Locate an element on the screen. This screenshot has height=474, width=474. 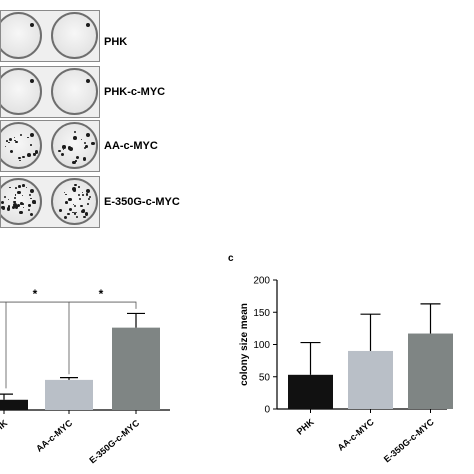
row-label-aa-c-myc: AA-c-MYC is located at coordinates (131, 146).